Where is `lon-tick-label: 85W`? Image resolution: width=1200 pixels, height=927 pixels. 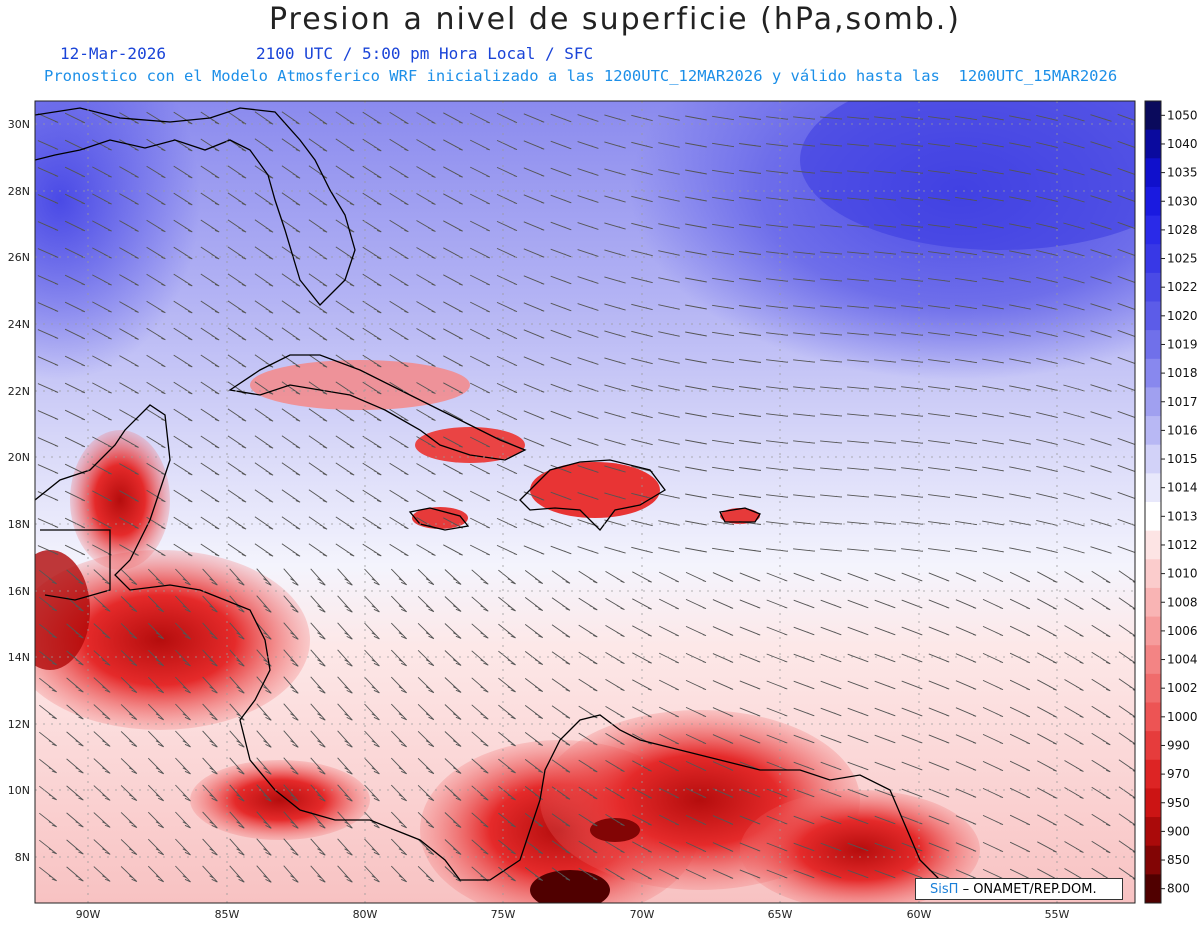
lon-tick-label: 85W is located at coordinates (227, 914).